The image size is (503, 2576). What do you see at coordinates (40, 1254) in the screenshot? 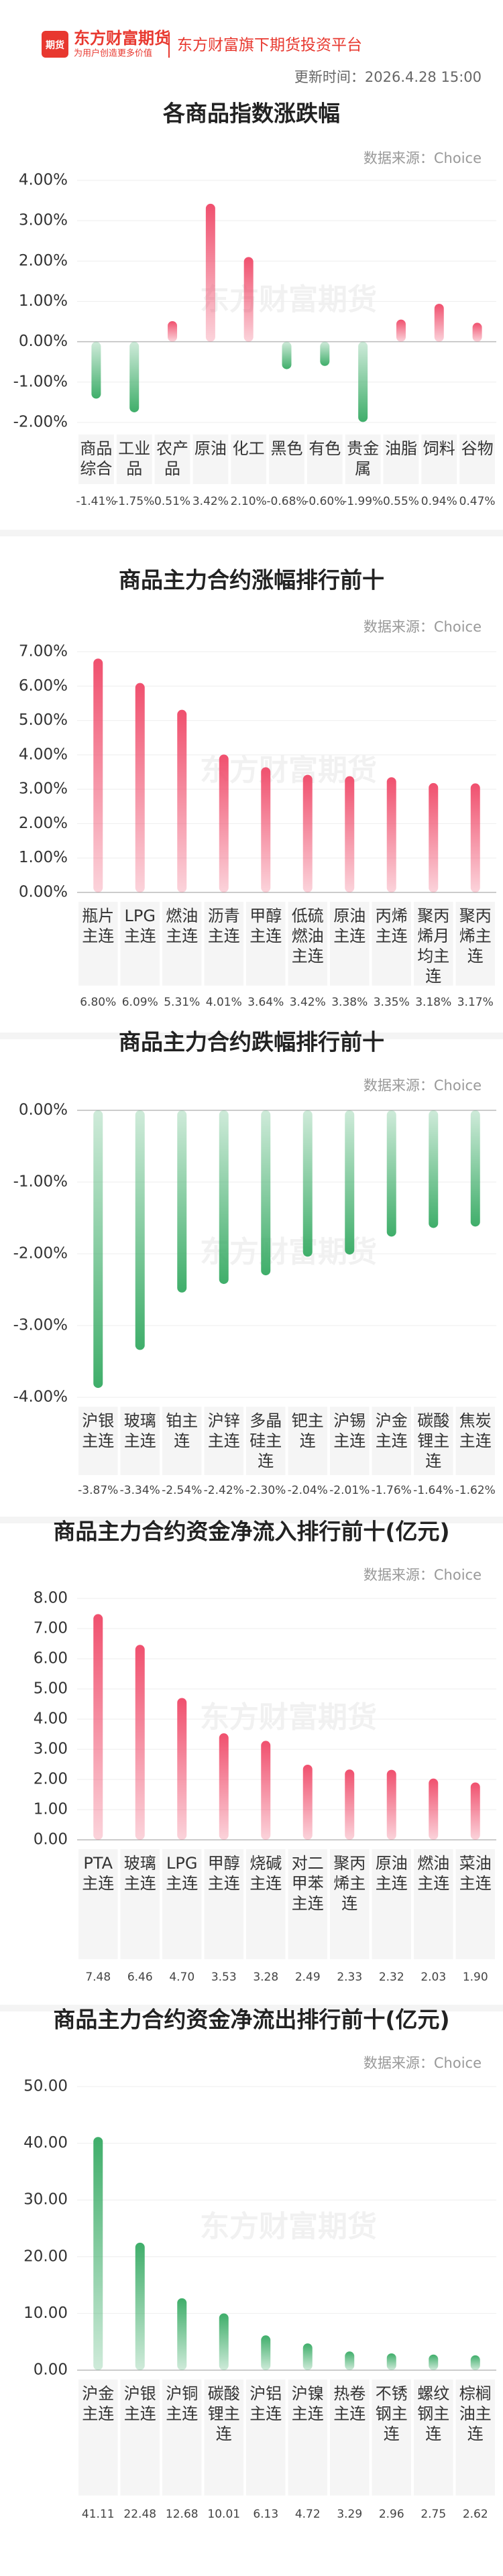
I see `y-tick-label: -2.00%` at bounding box center [40, 1254].